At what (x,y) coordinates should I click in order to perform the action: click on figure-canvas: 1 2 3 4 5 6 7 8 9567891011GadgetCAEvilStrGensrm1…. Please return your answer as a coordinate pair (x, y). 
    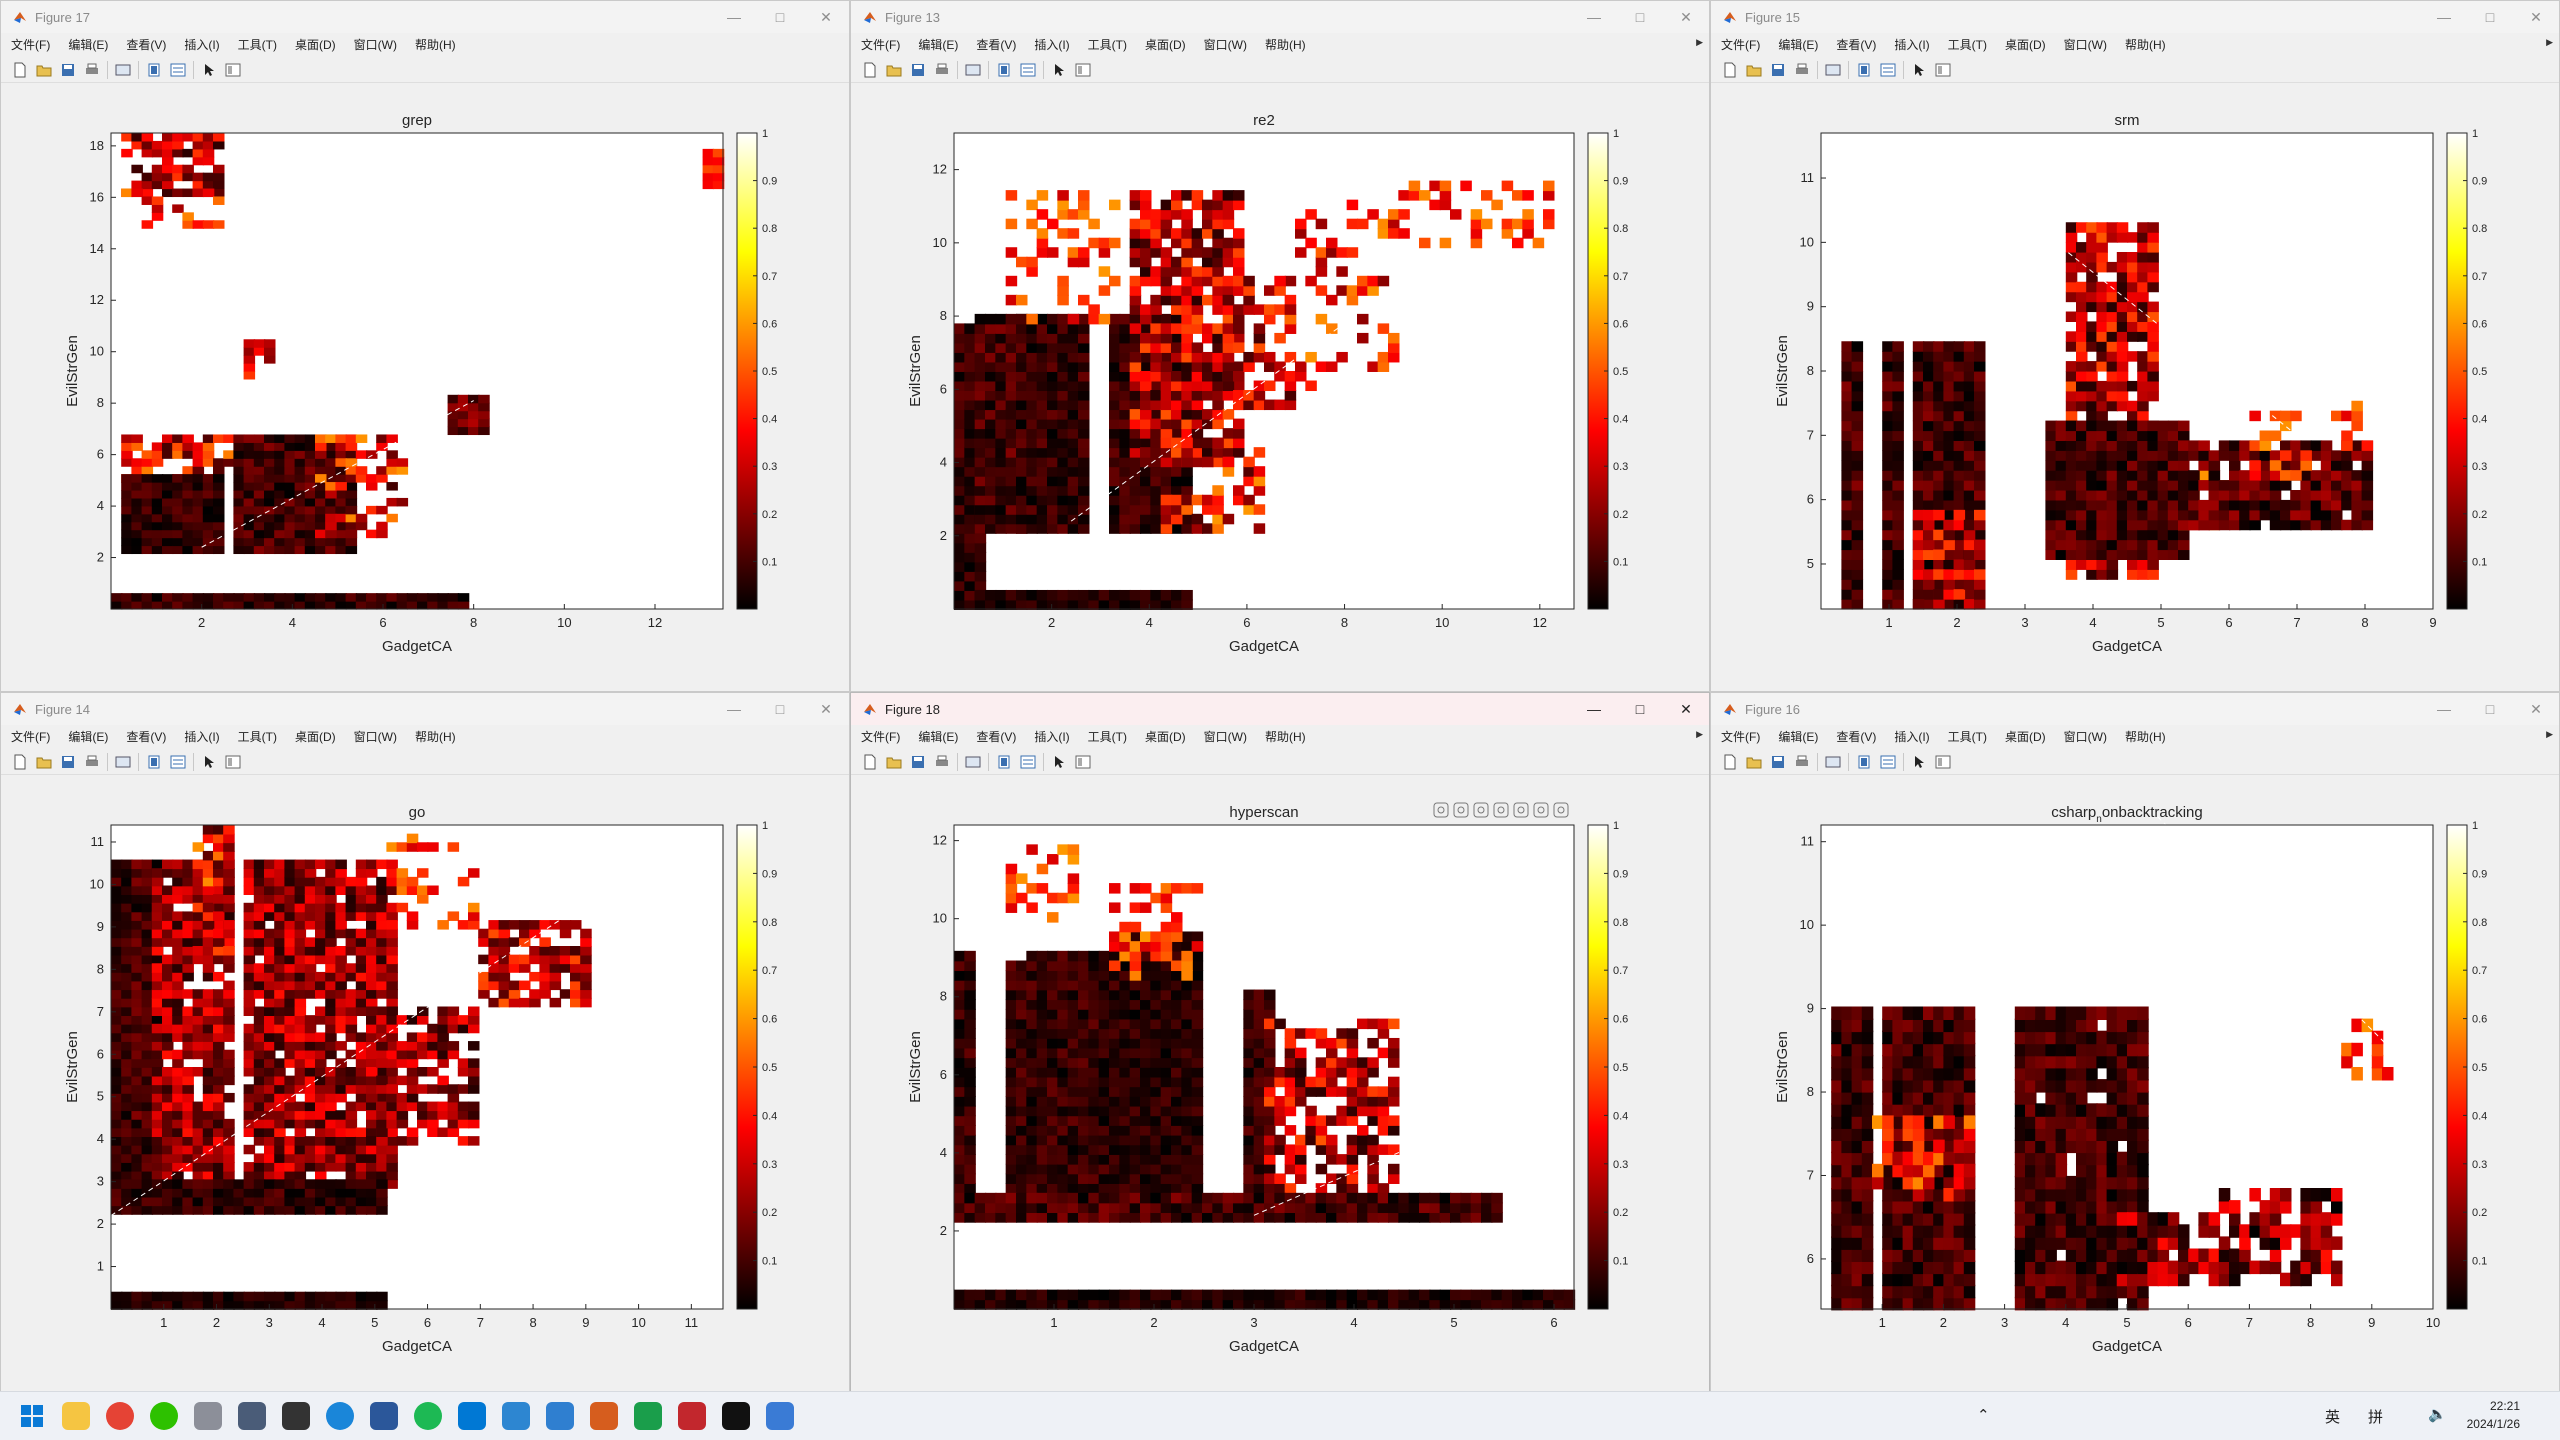
    Looking at the image, I should click on (2135, 387).